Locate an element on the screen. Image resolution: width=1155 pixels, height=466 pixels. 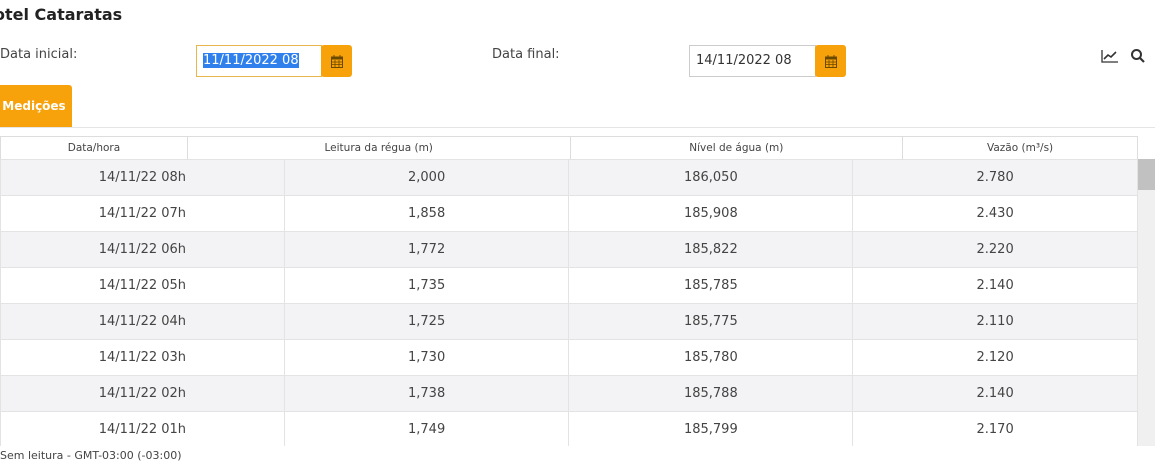
scrollbar-thumb is located at coordinates (1146, 174).